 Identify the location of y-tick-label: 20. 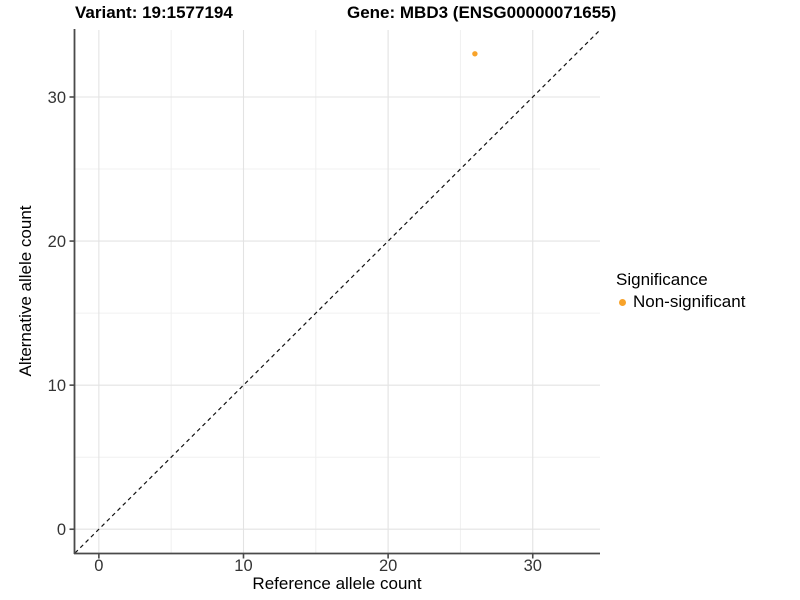
(57, 242).